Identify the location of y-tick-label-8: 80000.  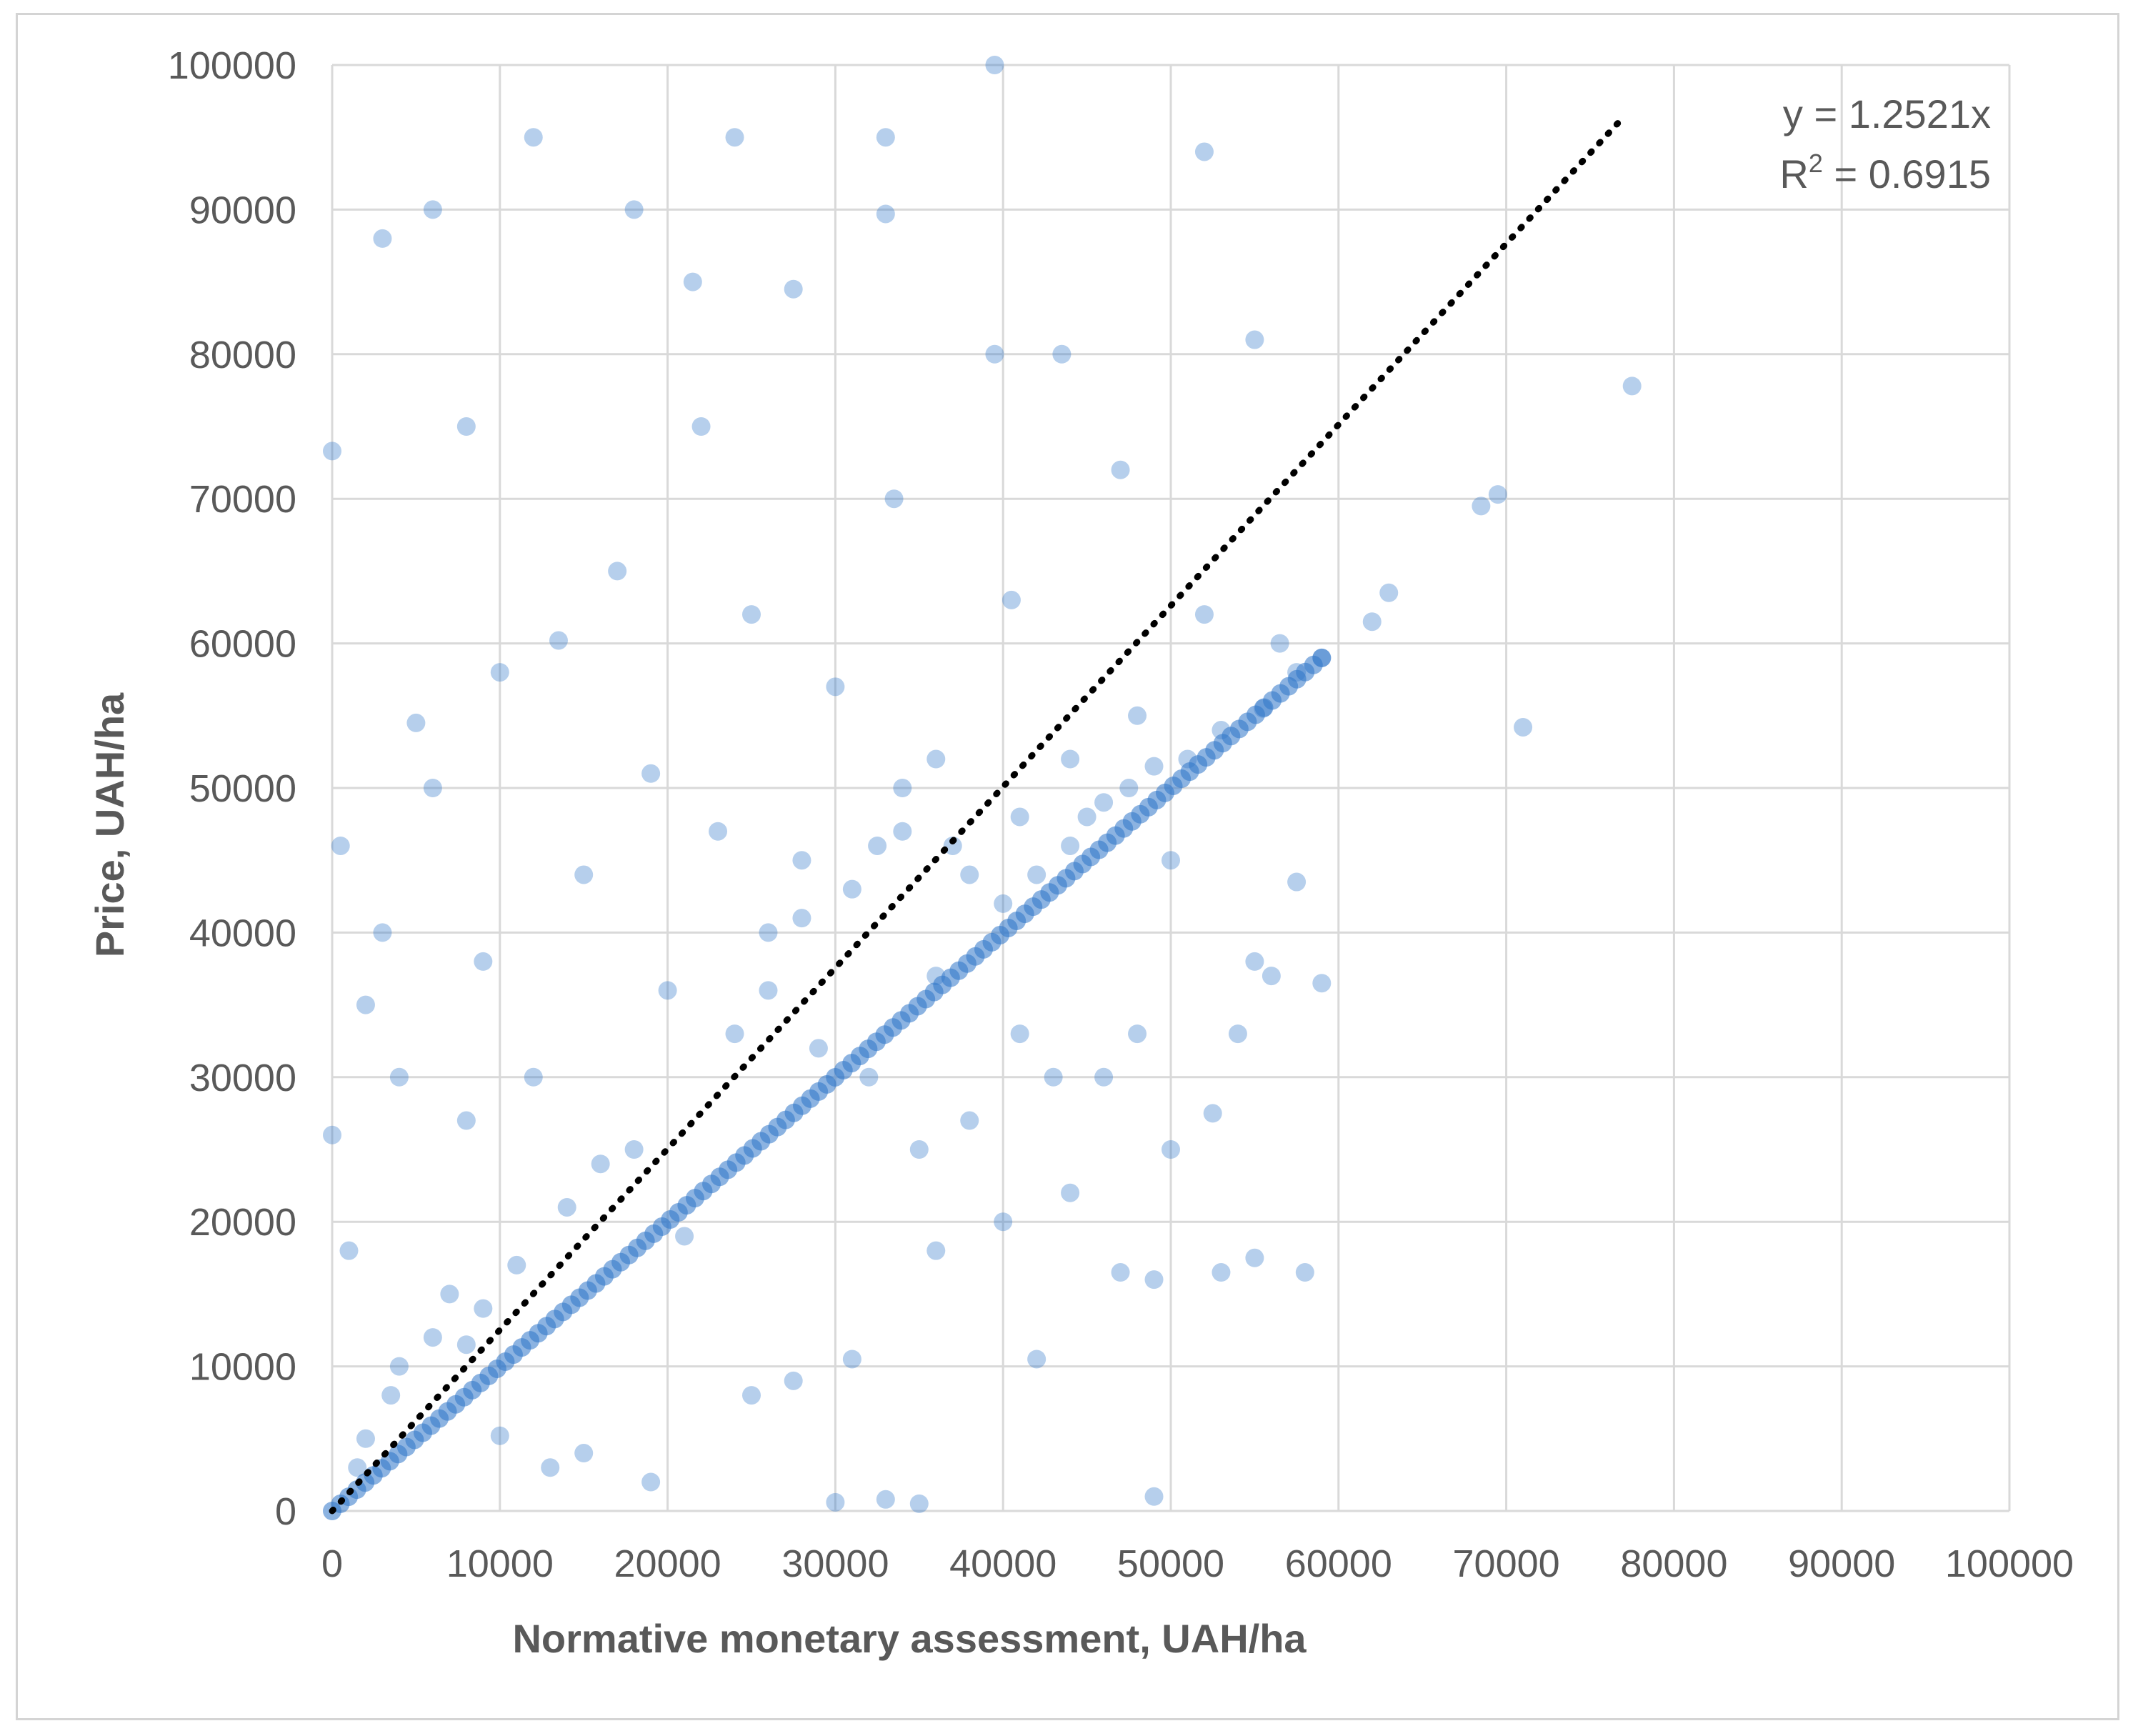
(242, 355).